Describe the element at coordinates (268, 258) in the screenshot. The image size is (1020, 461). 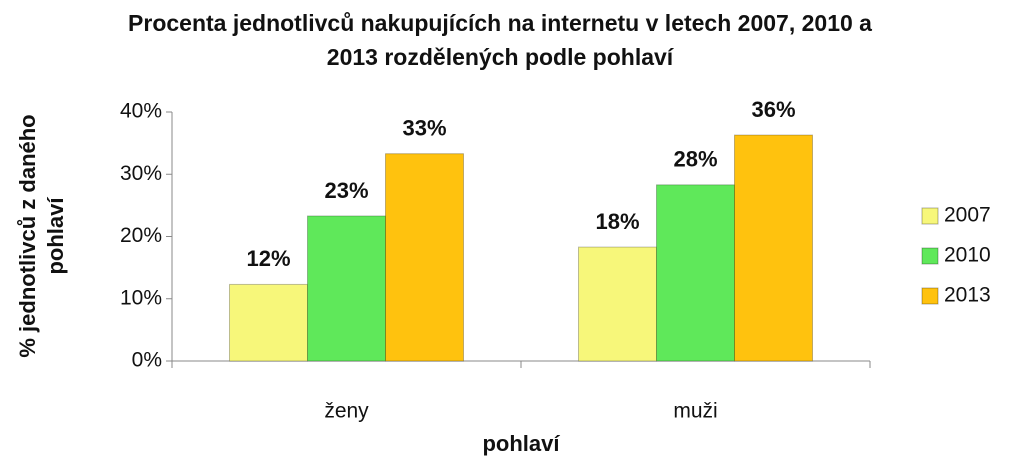
I see `value-label: 12%` at that location.